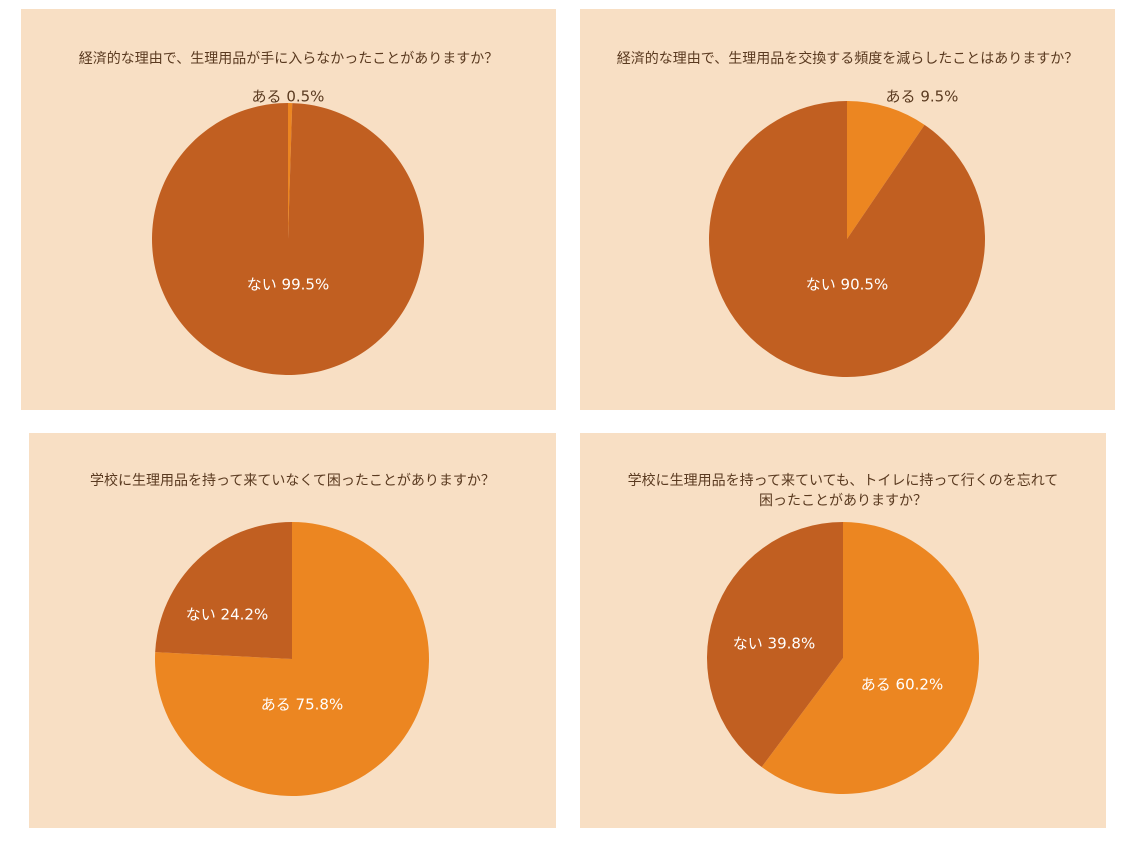 Image resolution: width=1132 pixels, height=845 pixels. What do you see at coordinates (292, 481) in the screenshot?
I see `chart-title: 学校に生理用品を持って来ていなくて困ったことがありますか？` at bounding box center [292, 481].